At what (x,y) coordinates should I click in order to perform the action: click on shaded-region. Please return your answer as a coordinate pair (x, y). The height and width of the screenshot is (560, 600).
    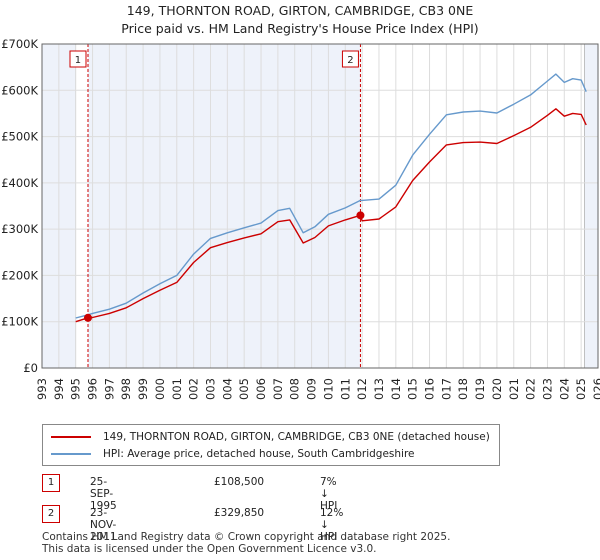
    Looking at the image, I should click on (591, 206).